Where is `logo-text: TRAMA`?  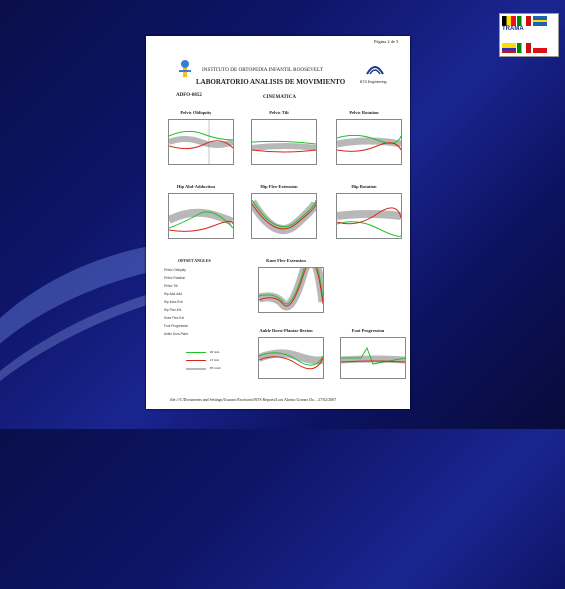 logo-text: TRAMA is located at coordinates (513, 29).